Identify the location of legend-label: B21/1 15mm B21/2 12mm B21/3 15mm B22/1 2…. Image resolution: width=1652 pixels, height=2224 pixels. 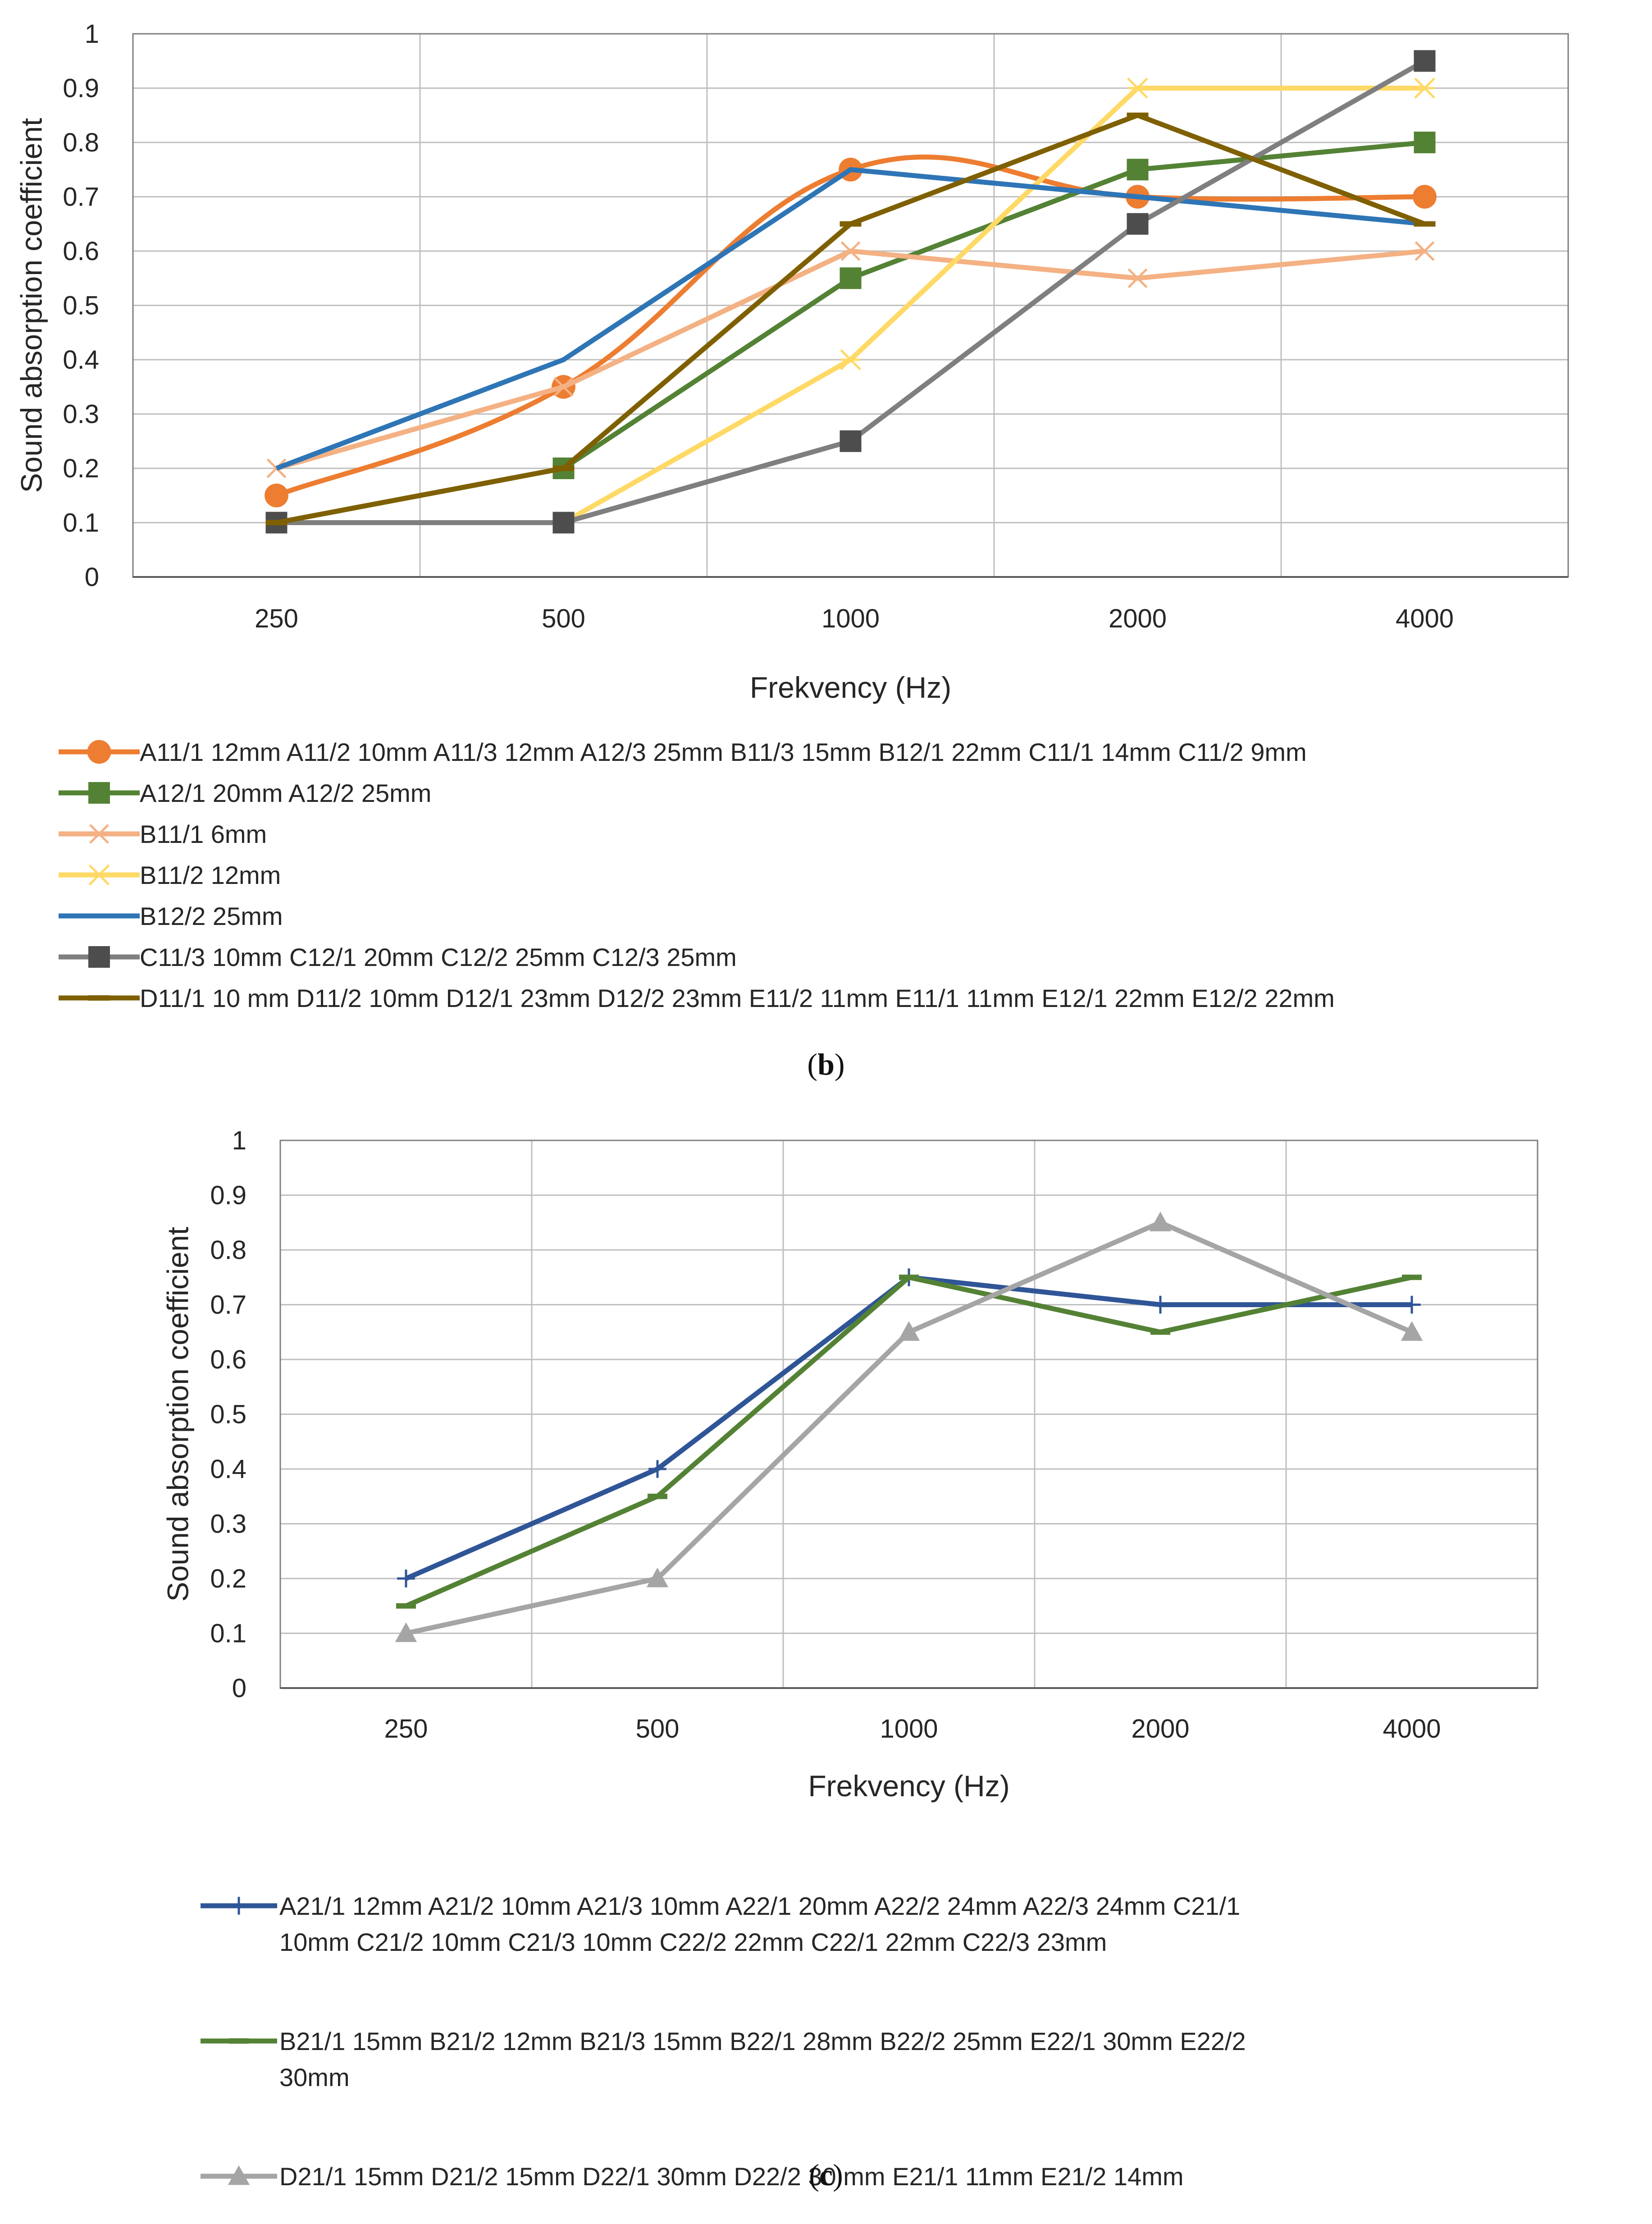
(763, 2041).